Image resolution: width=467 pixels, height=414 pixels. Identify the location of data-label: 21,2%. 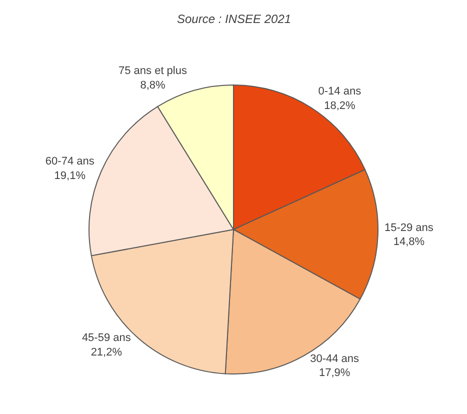
(106, 352).